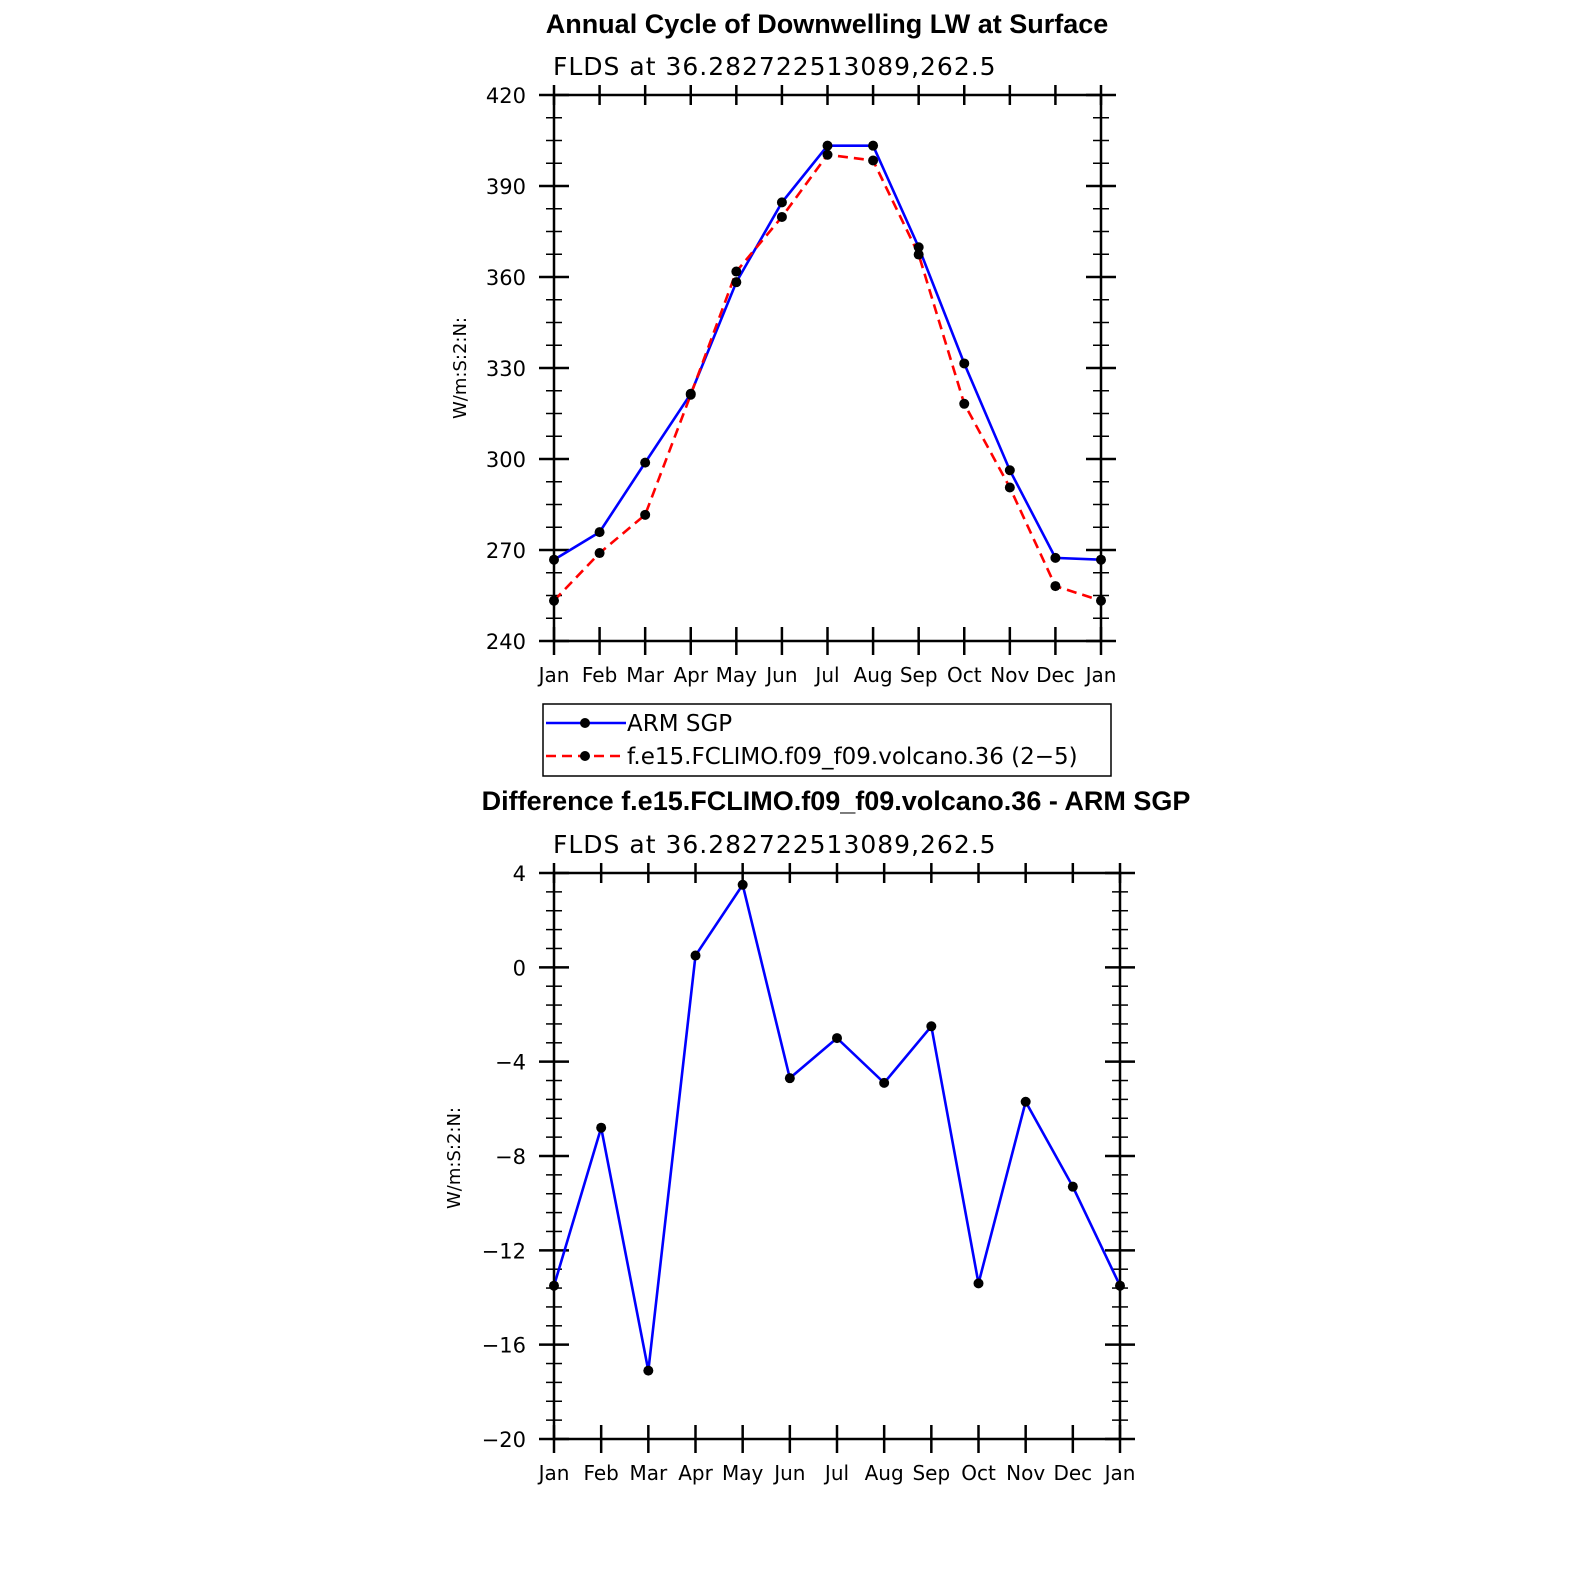  I want to click on series-f-e15-fclimo-f09-f09-volcano-36-2-5-, so click(827, 377).